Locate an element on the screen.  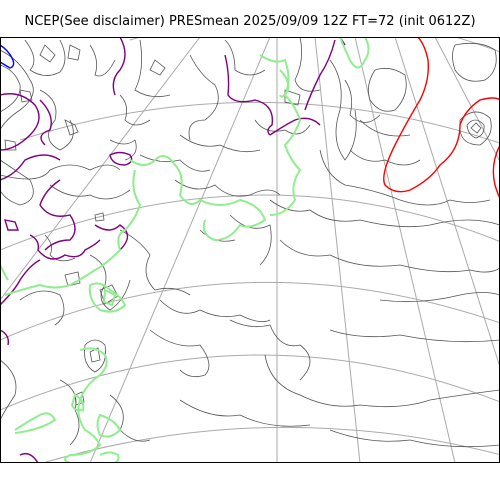
blue-contours is located at coordinates (7, 56).